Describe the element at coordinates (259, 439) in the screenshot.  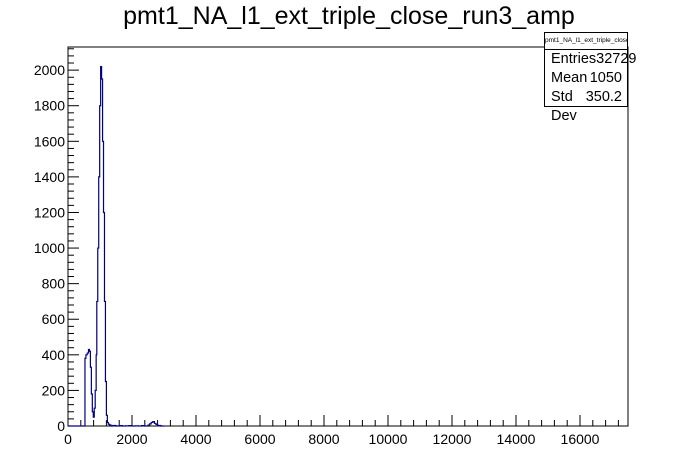
I see `x-tick-label: 6000` at that location.